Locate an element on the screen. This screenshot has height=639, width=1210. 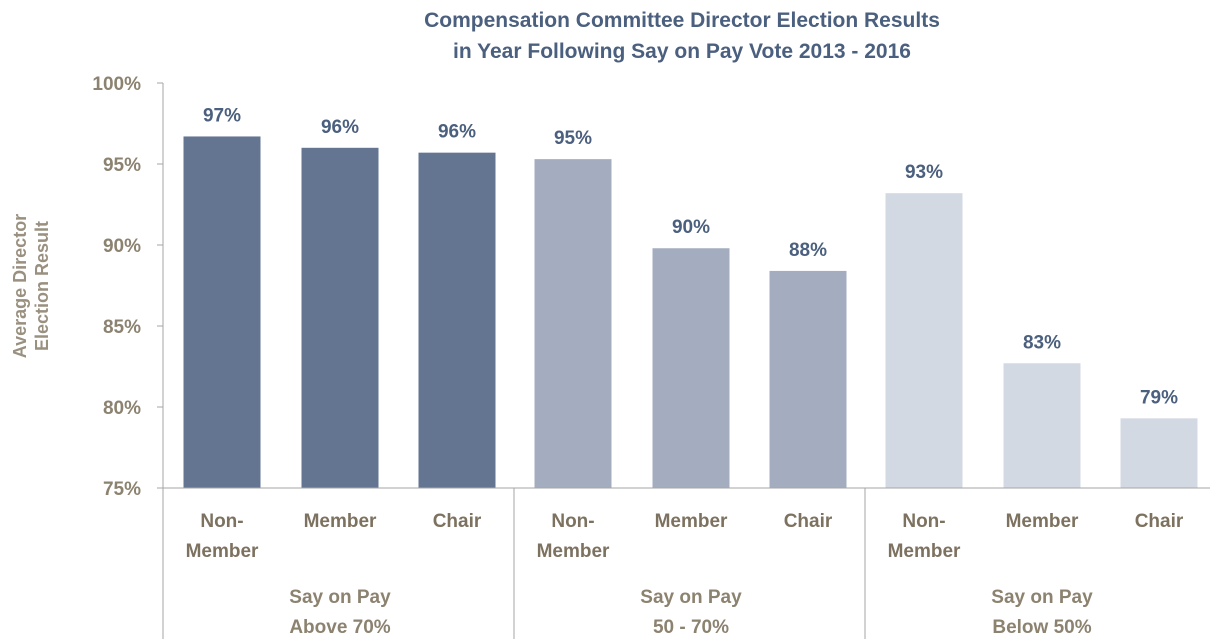
data-label: 90% is located at coordinates (691, 227).